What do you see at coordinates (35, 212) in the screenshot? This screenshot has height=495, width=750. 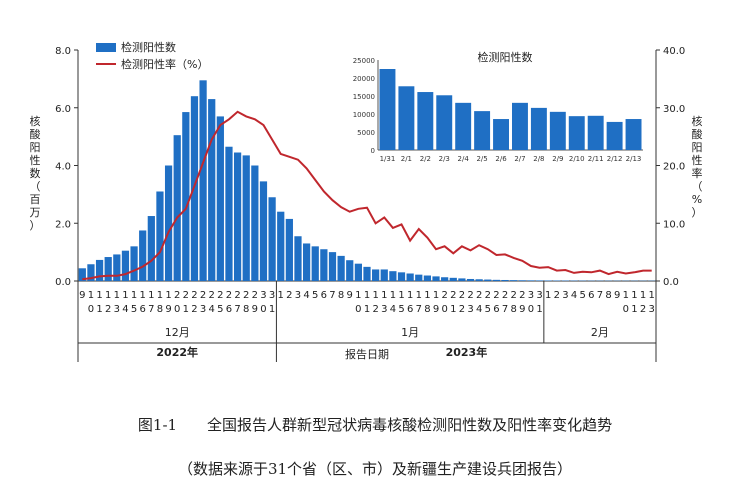 I see `left-axis-title: 万` at bounding box center [35, 212].